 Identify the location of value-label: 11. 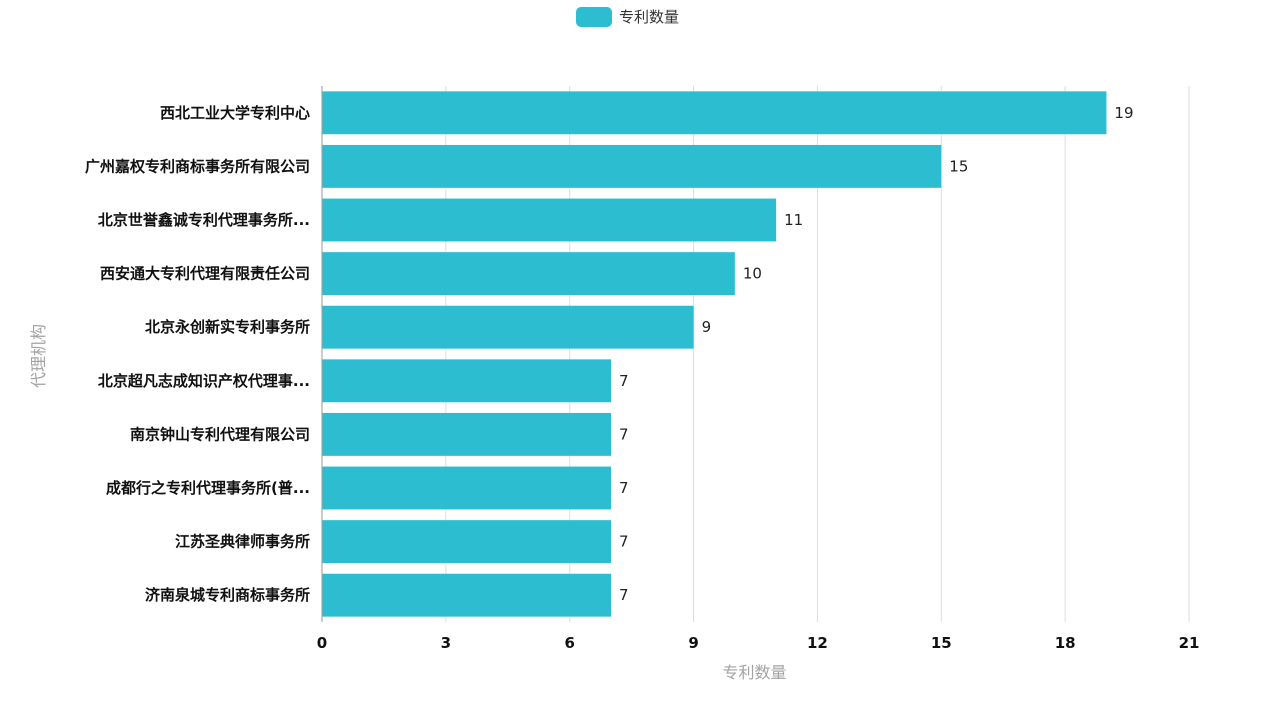
(793, 220).